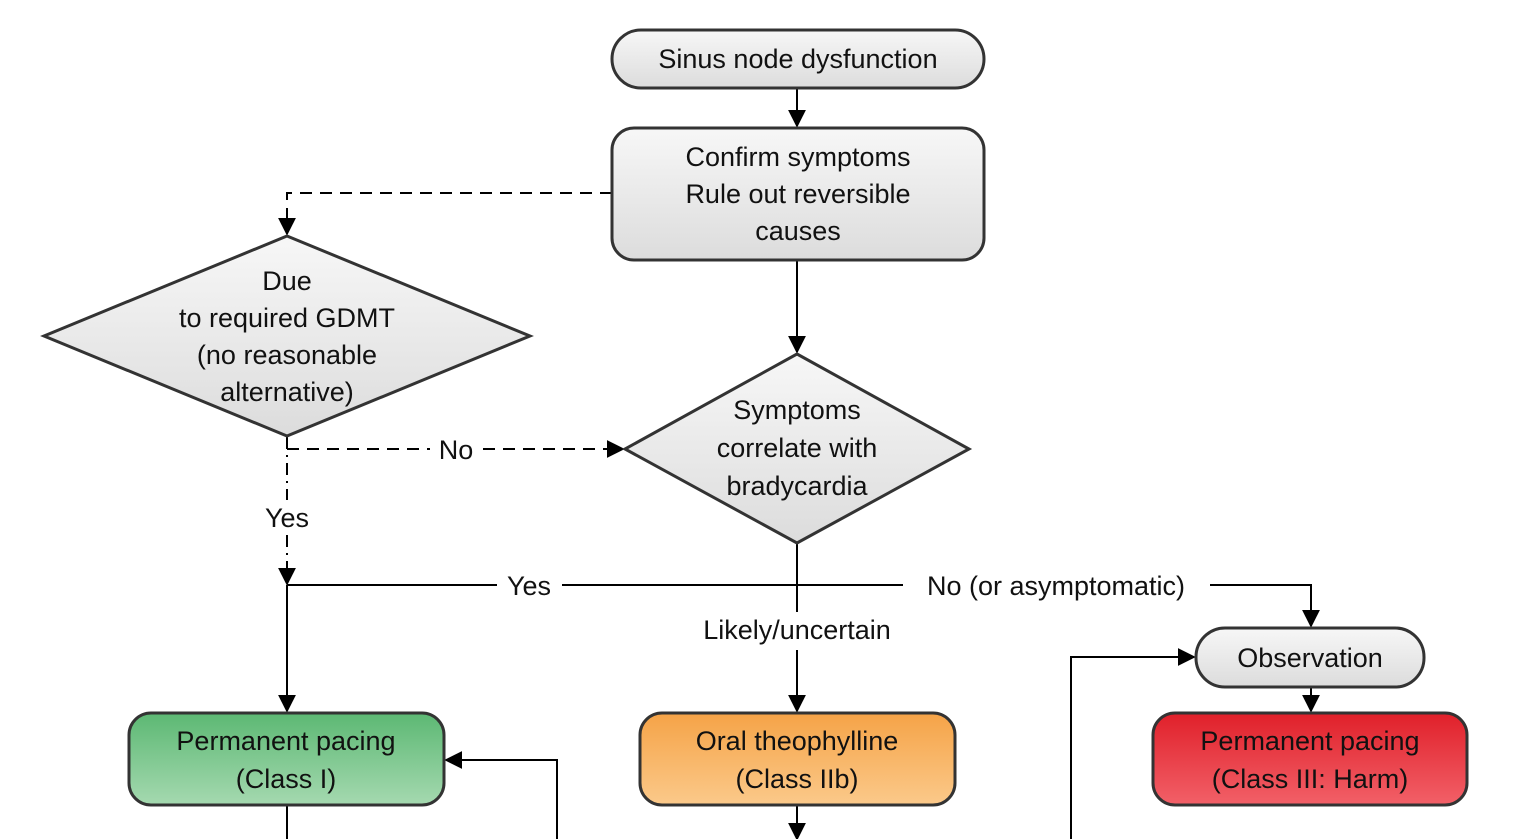 The height and width of the screenshot is (839, 1525). What do you see at coordinates (1310, 779) in the screenshot?
I see `node-pacing-class3-line2: (Class III: Harm)` at bounding box center [1310, 779].